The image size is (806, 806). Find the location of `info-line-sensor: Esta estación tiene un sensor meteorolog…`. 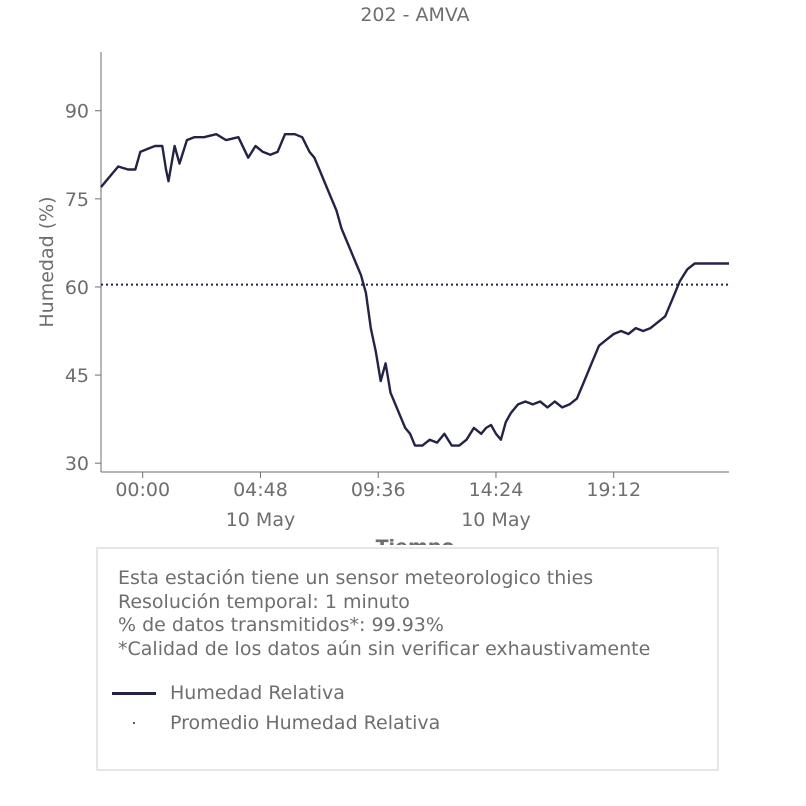

info-line-sensor: Esta estación tiene un sensor meteorolog… is located at coordinates (356, 578).